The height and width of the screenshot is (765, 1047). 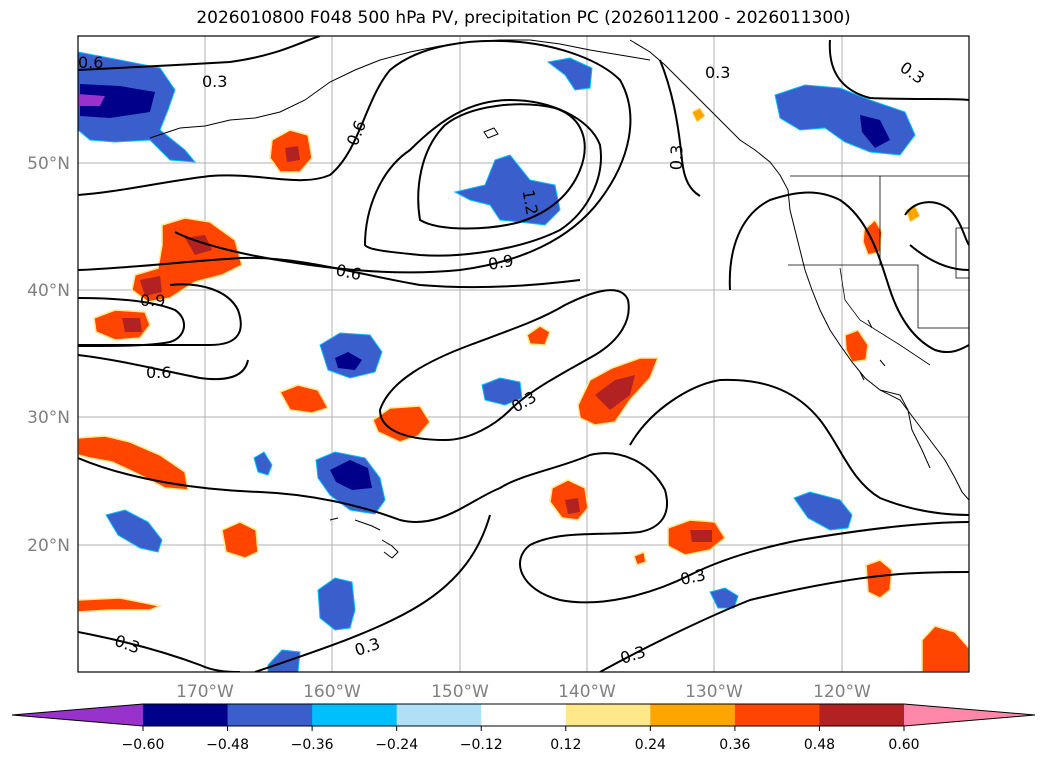 I want to click on lat-label: 30°N, so click(x=48, y=418).